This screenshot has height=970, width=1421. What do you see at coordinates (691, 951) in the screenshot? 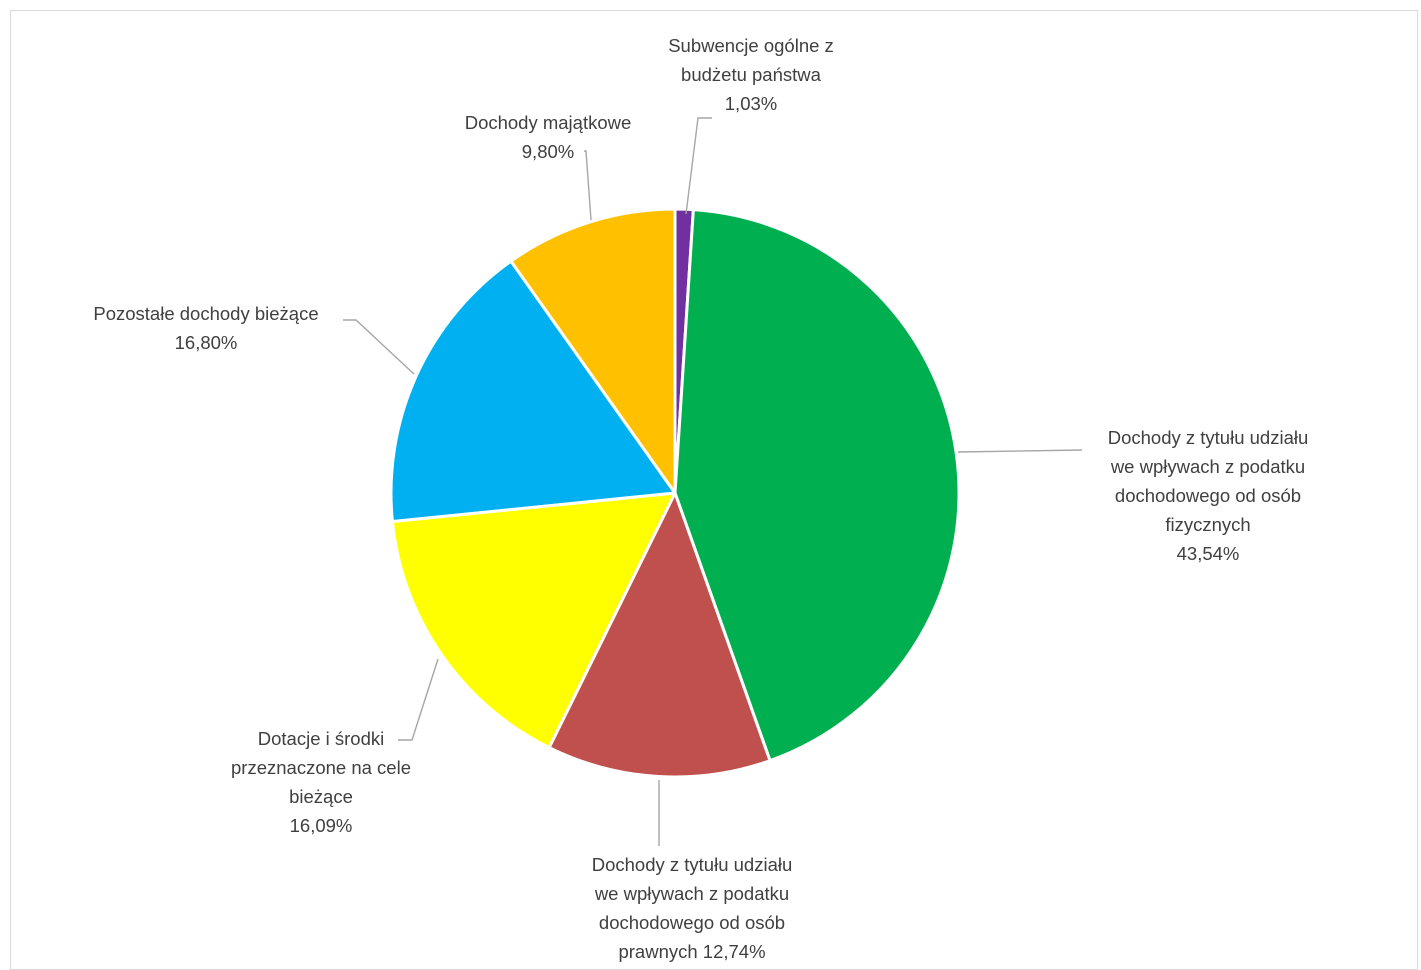
I see `data-label-line: prawnych 12,74%` at bounding box center [691, 951].